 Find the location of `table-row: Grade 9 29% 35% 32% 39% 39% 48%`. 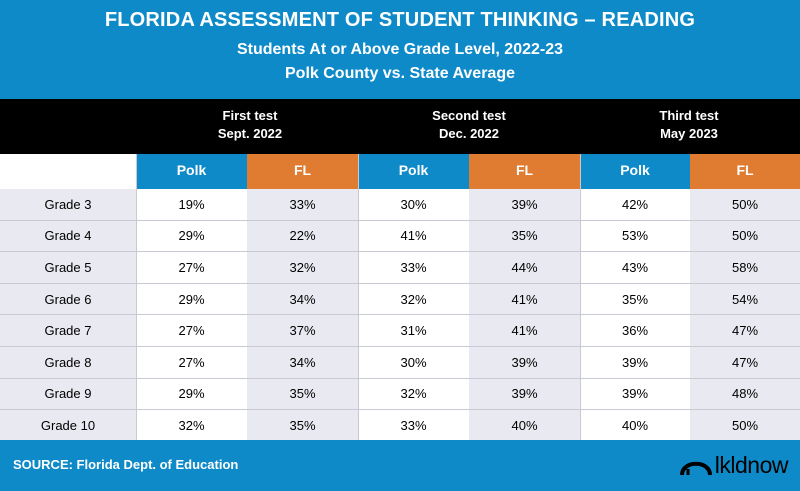

table-row: Grade 9 29% 35% 32% 39% 39% 48% is located at coordinates (400, 394).